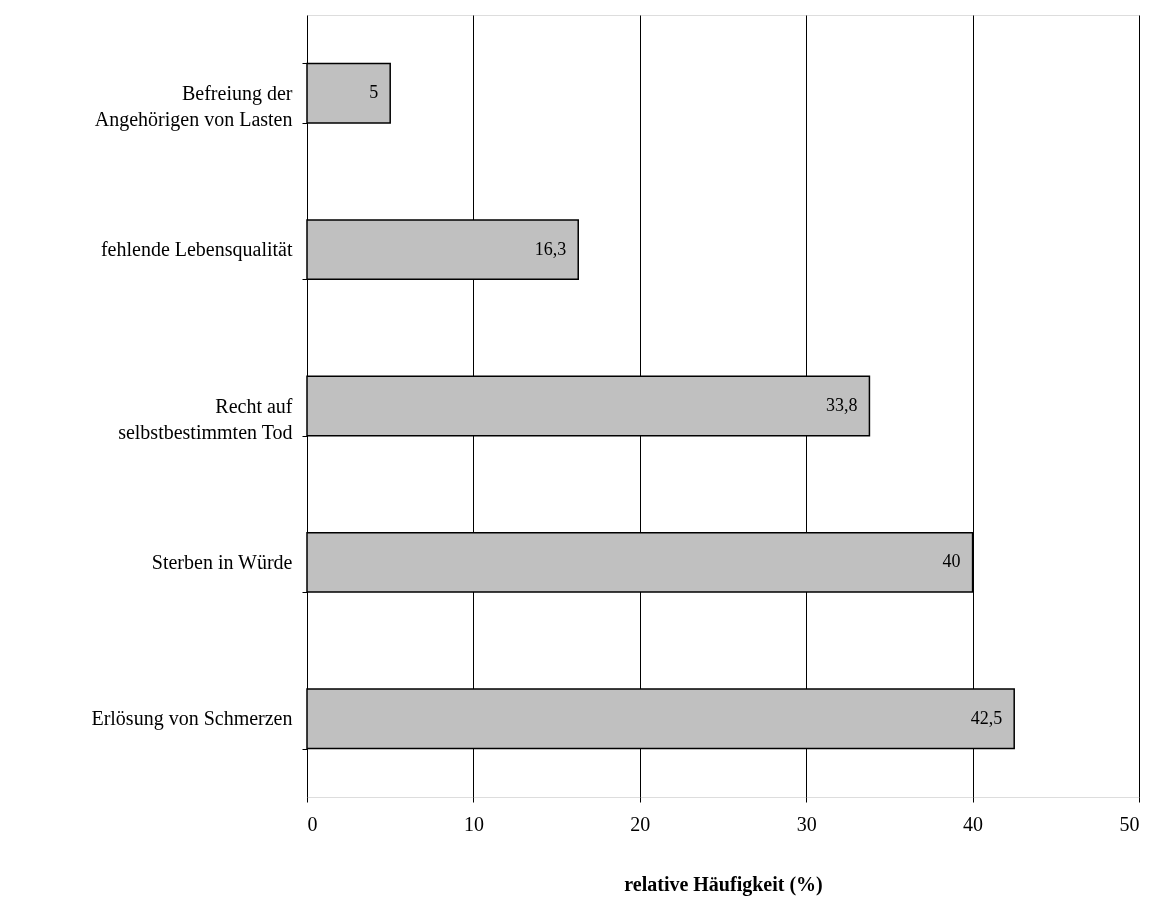  I want to click on y-tick-label: Erlösung von Schmerzen, so click(192, 719).